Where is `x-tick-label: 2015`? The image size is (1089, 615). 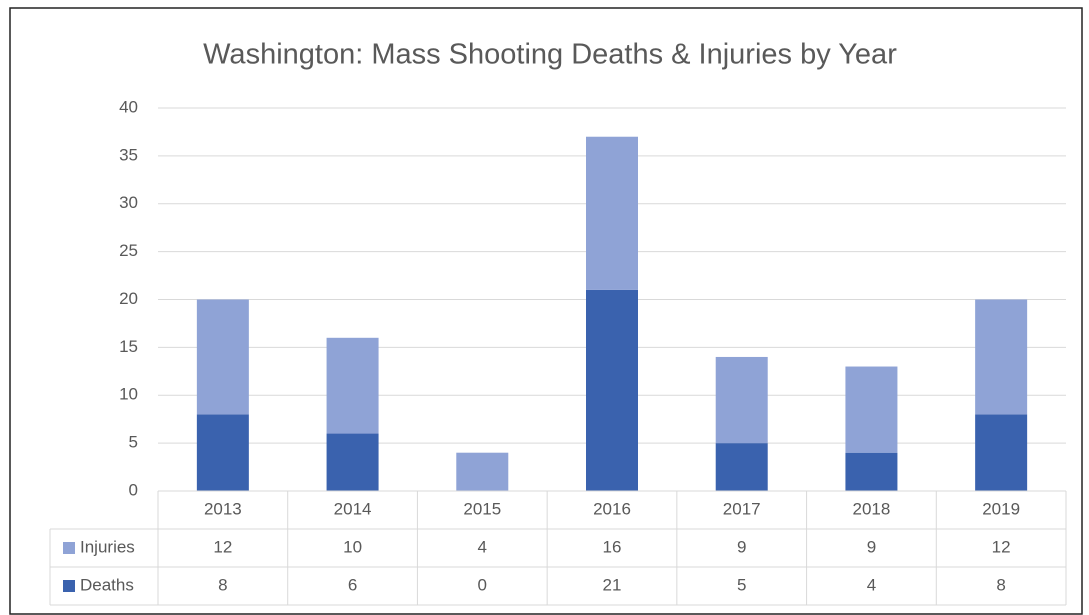 x-tick-label: 2015 is located at coordinates (482, 508).